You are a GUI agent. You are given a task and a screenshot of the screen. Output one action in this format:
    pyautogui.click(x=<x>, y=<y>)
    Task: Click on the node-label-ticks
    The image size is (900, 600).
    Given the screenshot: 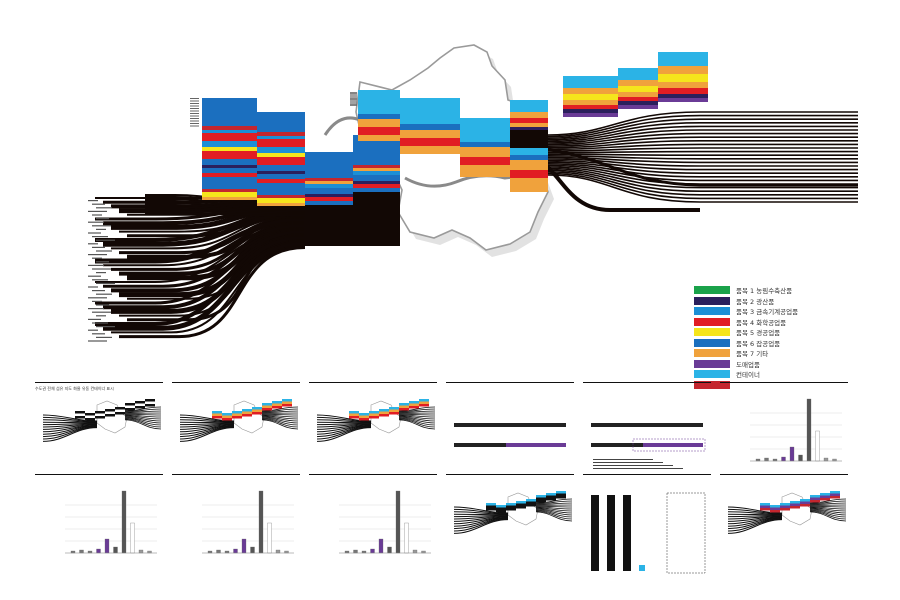 What is the action you would take?
    pyautogui.click(x=222, y=217)
    